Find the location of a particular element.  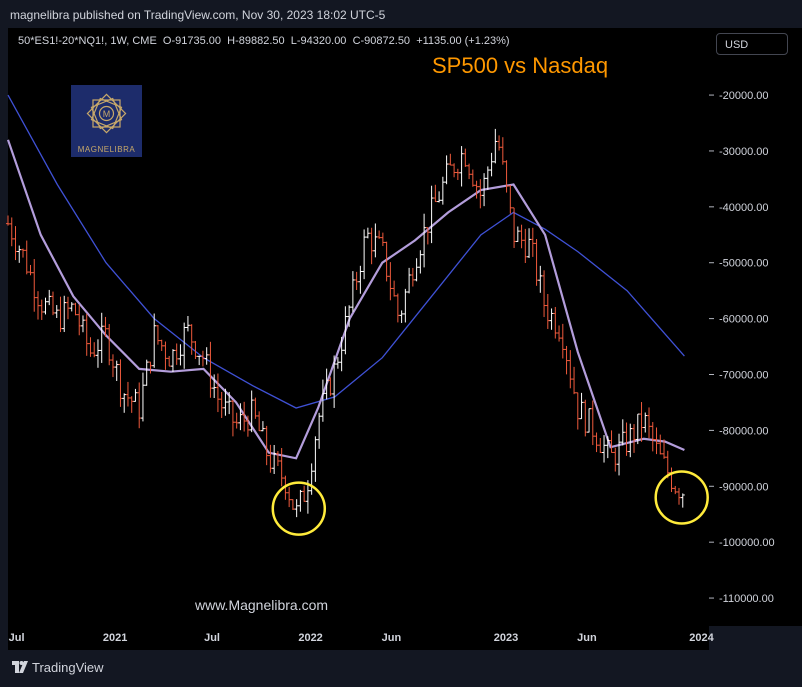

y-tick-label: -70000.00 is located at coordinates (744, 376).